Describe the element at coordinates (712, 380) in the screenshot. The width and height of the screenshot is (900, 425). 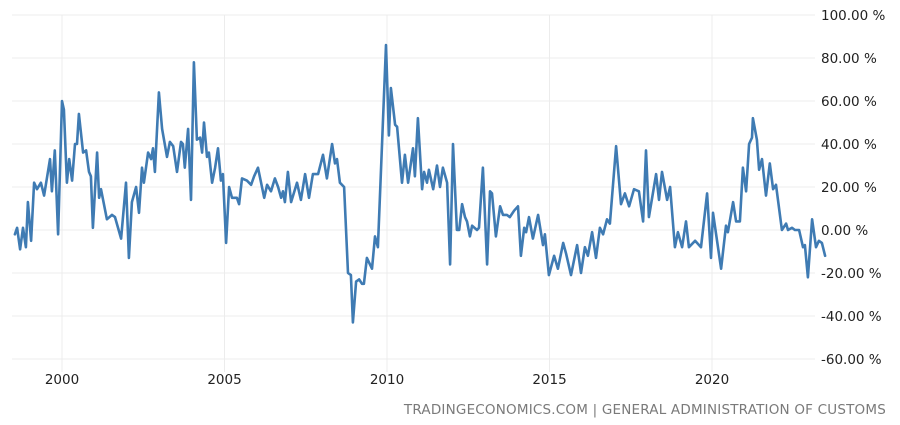
I see `x-tick-label: 2020` at that location.